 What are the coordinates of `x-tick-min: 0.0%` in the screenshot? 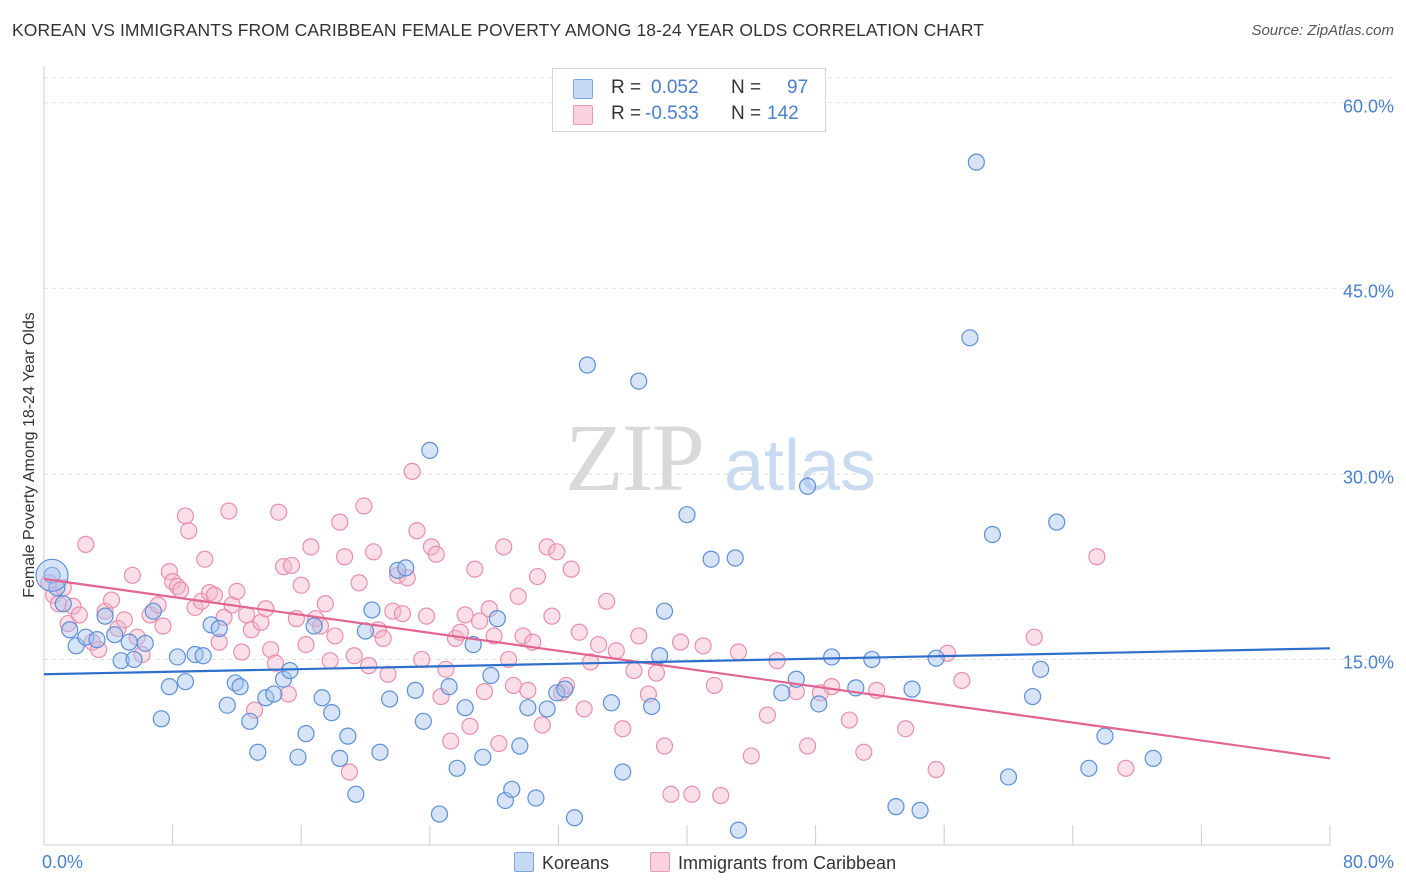 It's located at (63, 862).